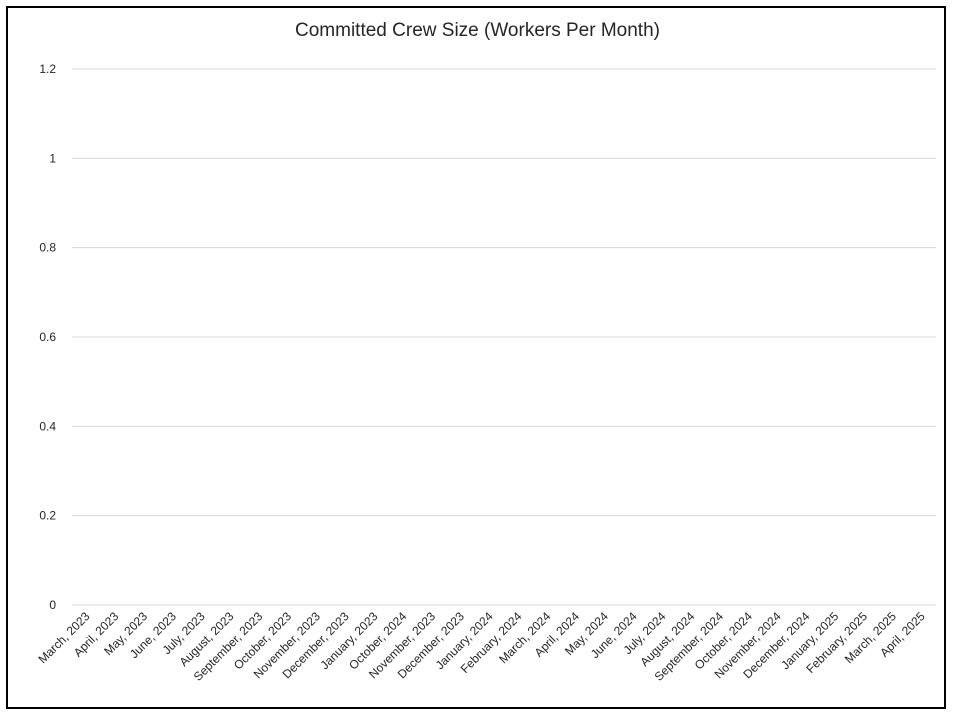 This screenshot has width=955, height=717. What do you see at coordinates (47, 337) in the screenshot?
I see `y-tick-label: 0.6` at bounding box center [47, 337].